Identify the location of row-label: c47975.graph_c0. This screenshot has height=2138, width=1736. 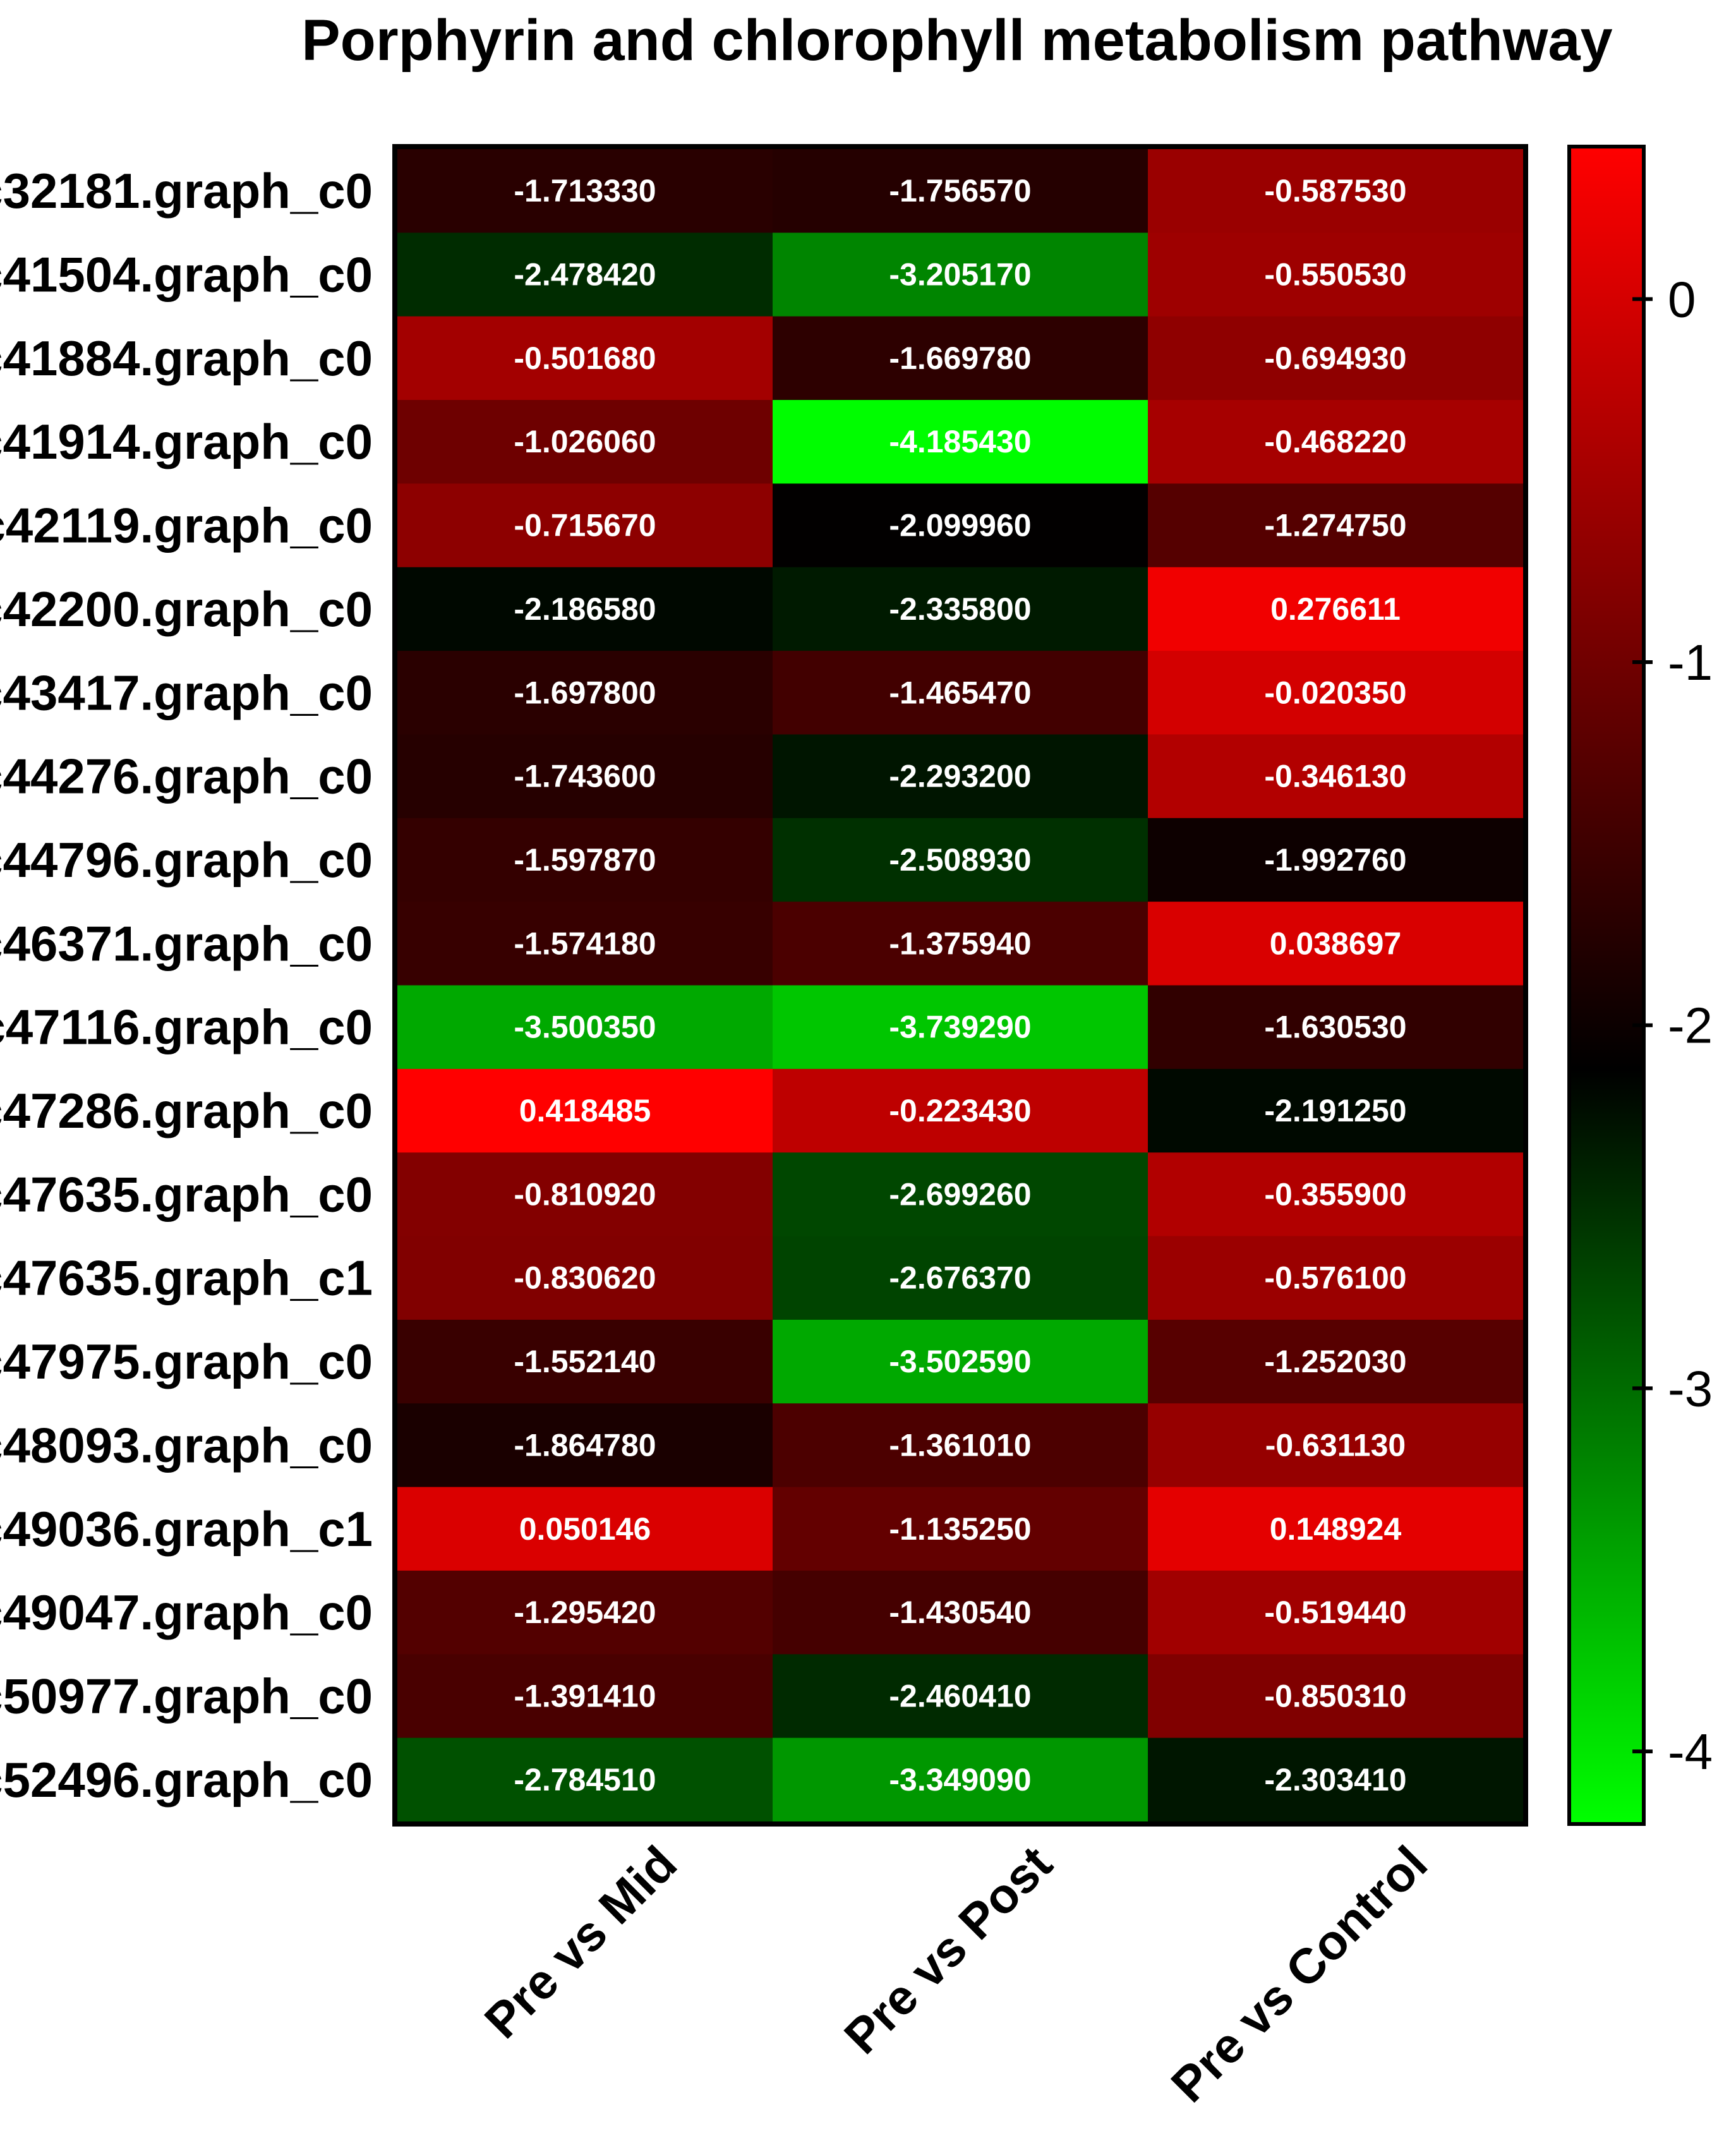
(187, 1361).